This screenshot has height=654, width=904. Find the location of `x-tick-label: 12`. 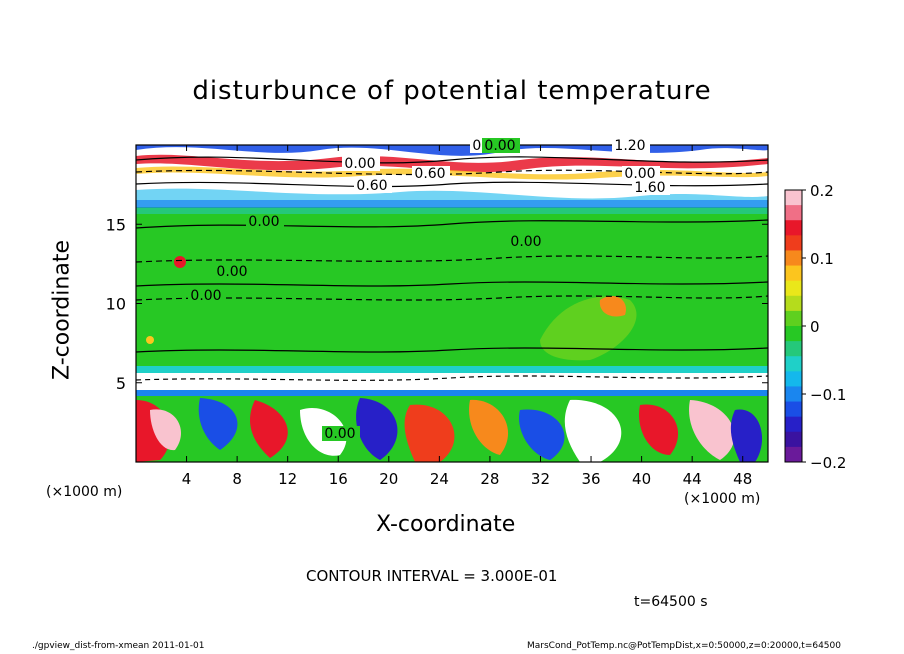

x-tick-label: 12 is located at coordinates (287, 479).